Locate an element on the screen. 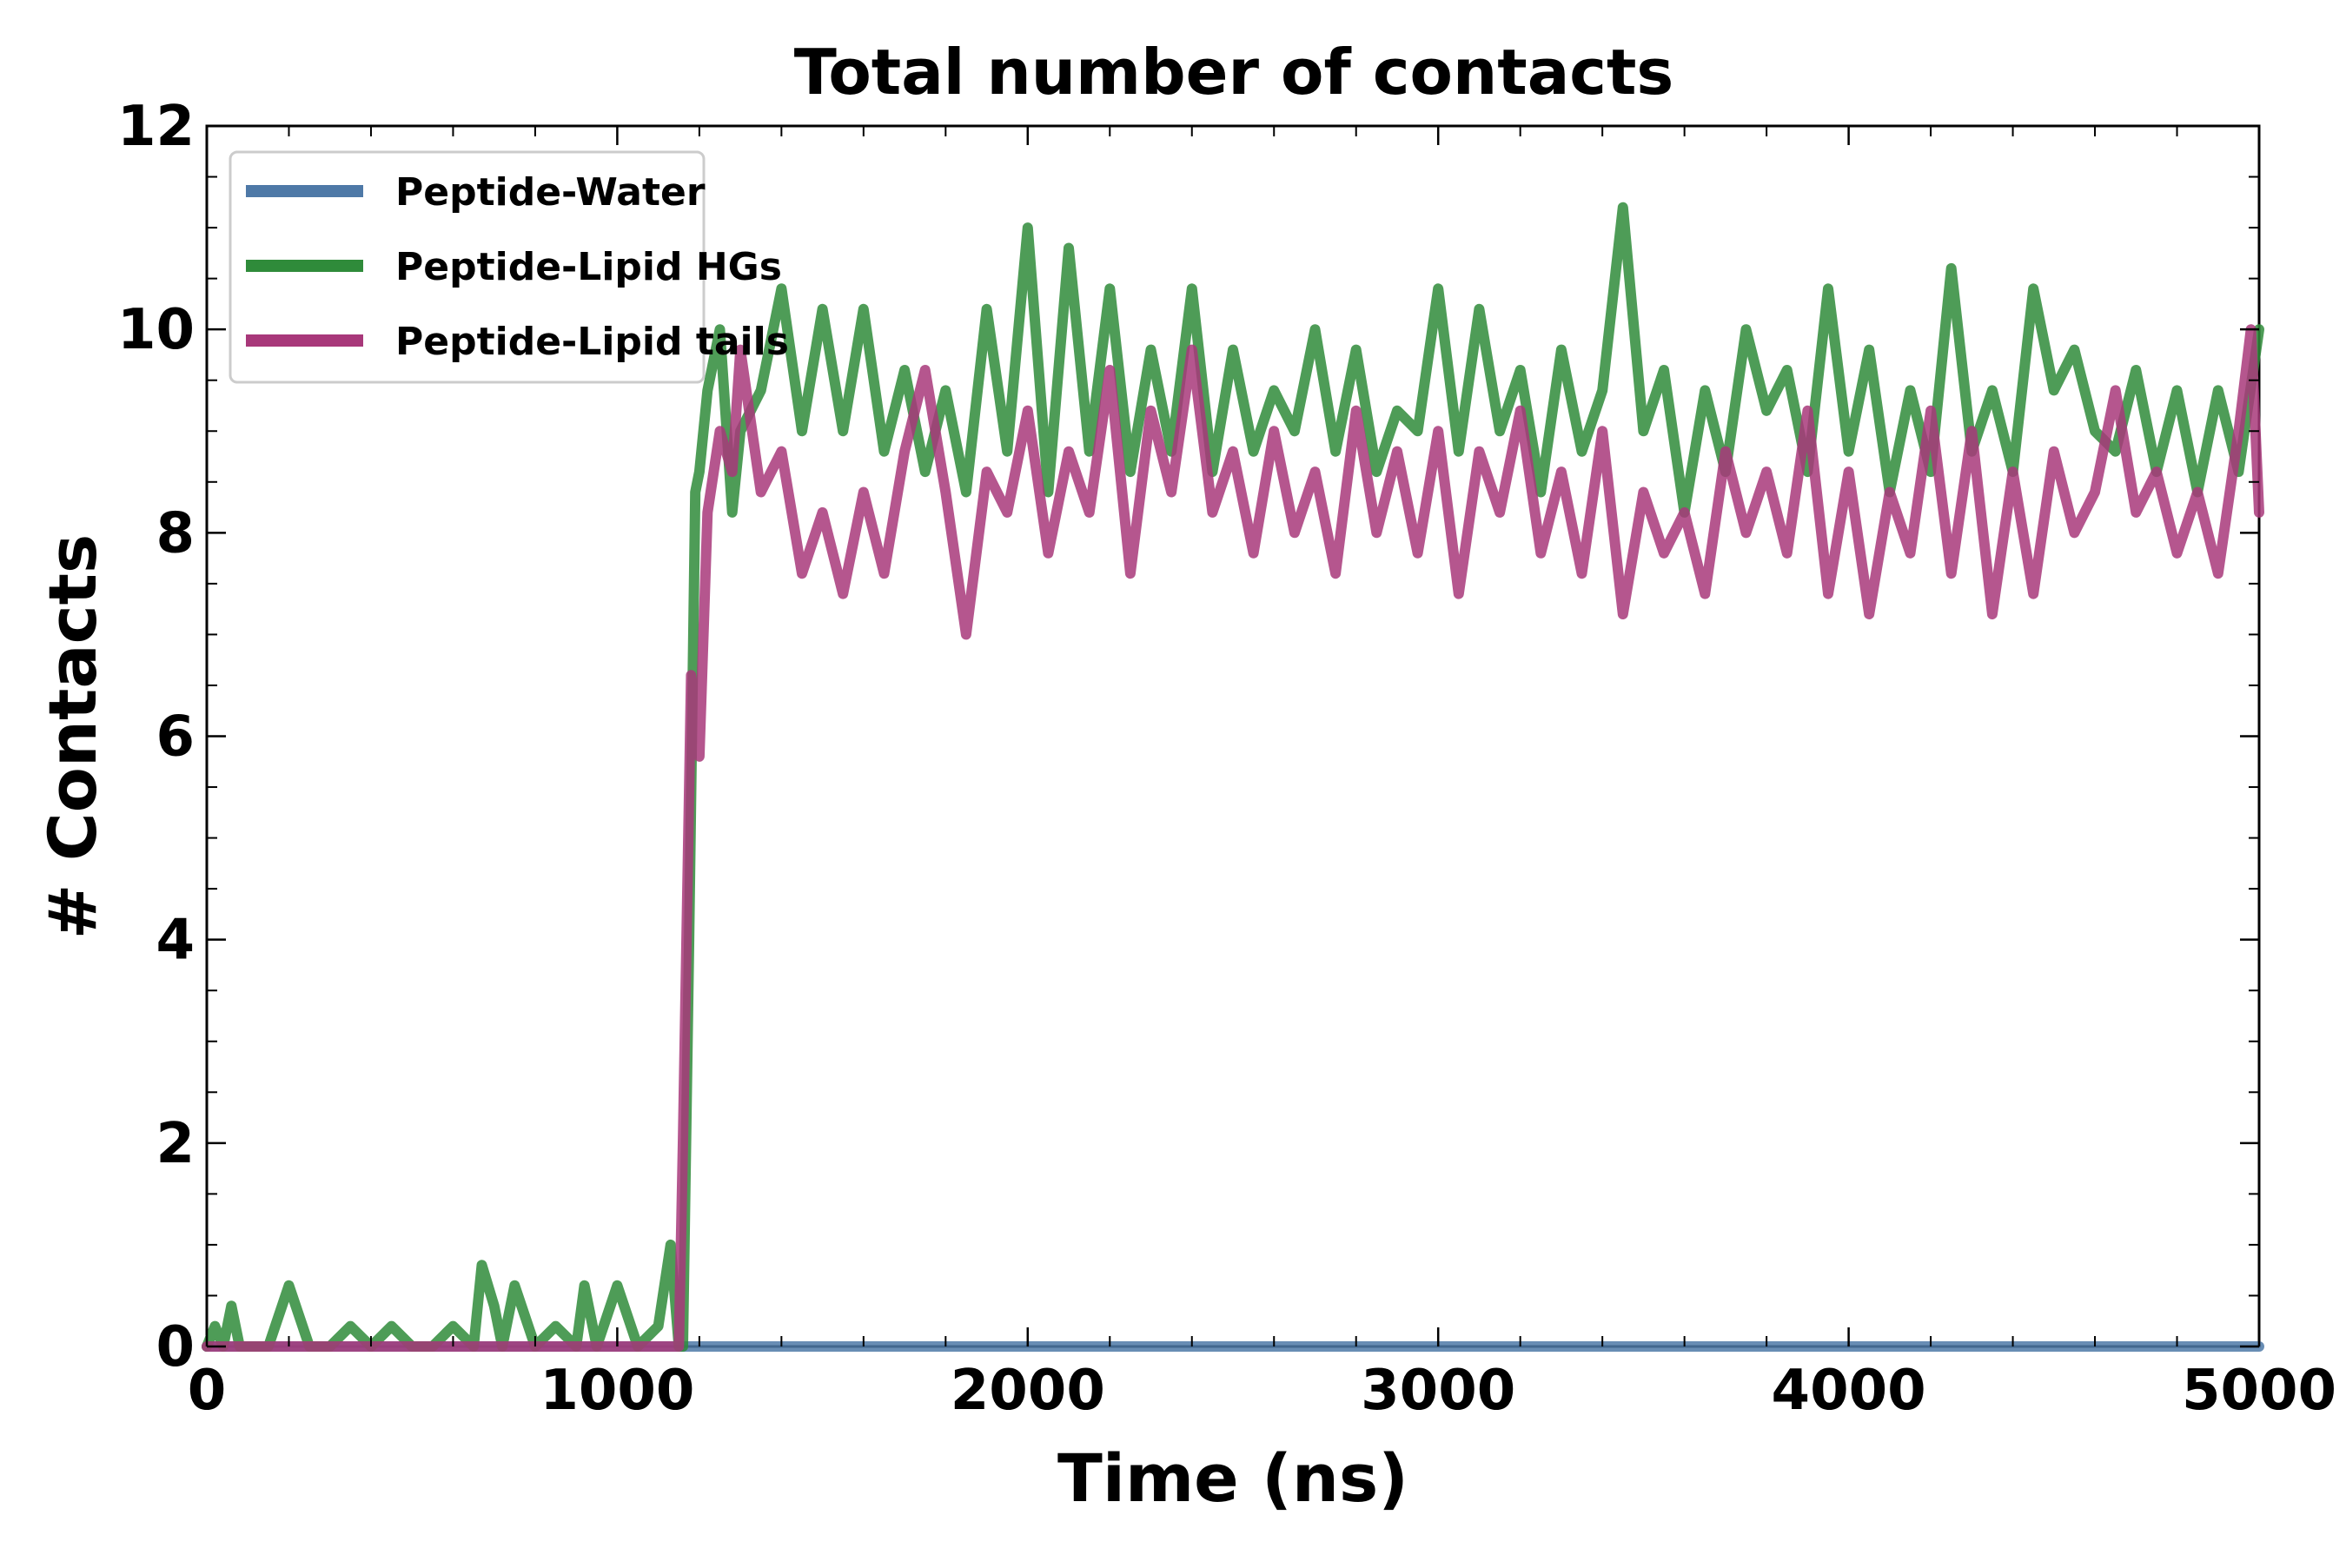 The image size is (2346, 1568). x-tick-label: 5000 is located at coordinates (2259, 1391).